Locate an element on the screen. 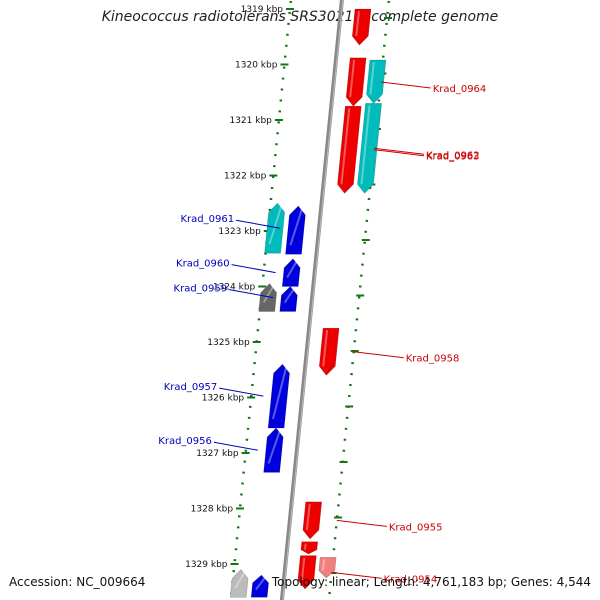 This screenshot has height=600, width=600. gene-label: Krad_0959 is located at coordinates (201, 289).